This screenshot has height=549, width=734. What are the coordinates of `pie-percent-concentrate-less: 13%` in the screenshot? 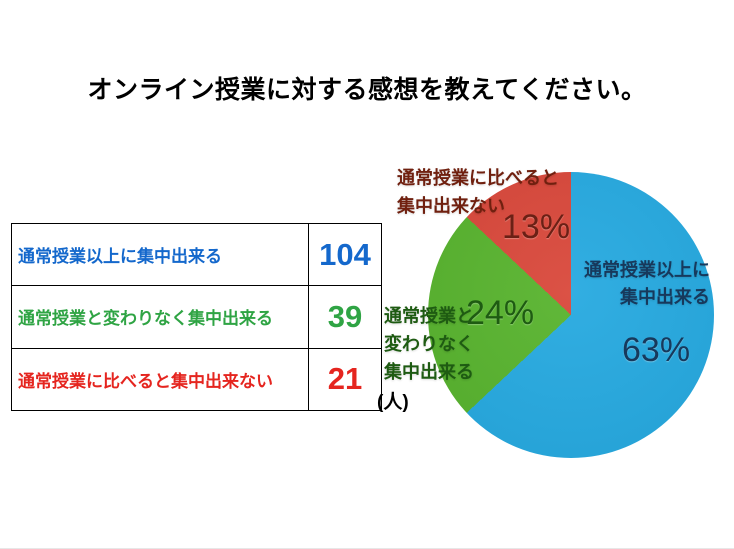 It's located at (536, 227).